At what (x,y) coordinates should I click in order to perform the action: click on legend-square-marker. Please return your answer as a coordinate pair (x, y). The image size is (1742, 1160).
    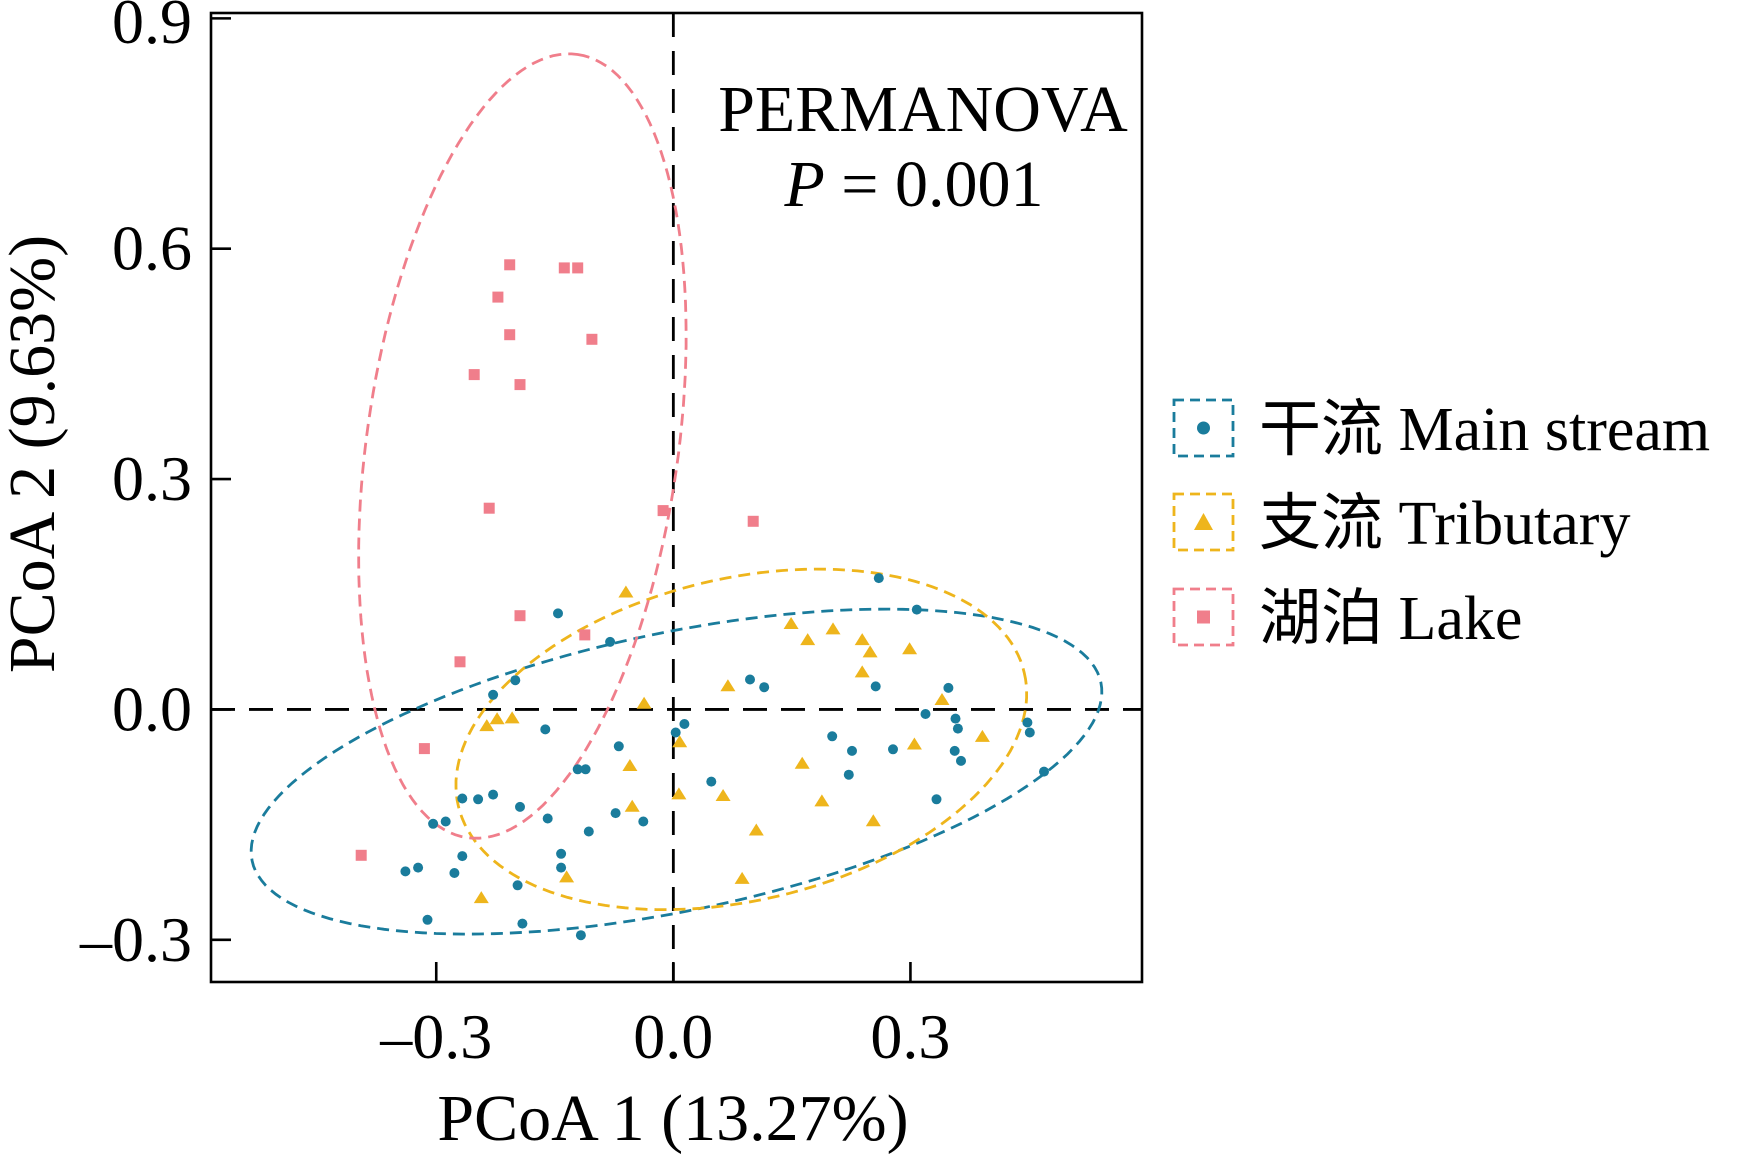
    Looking at the image, I should click on (1203, 617).